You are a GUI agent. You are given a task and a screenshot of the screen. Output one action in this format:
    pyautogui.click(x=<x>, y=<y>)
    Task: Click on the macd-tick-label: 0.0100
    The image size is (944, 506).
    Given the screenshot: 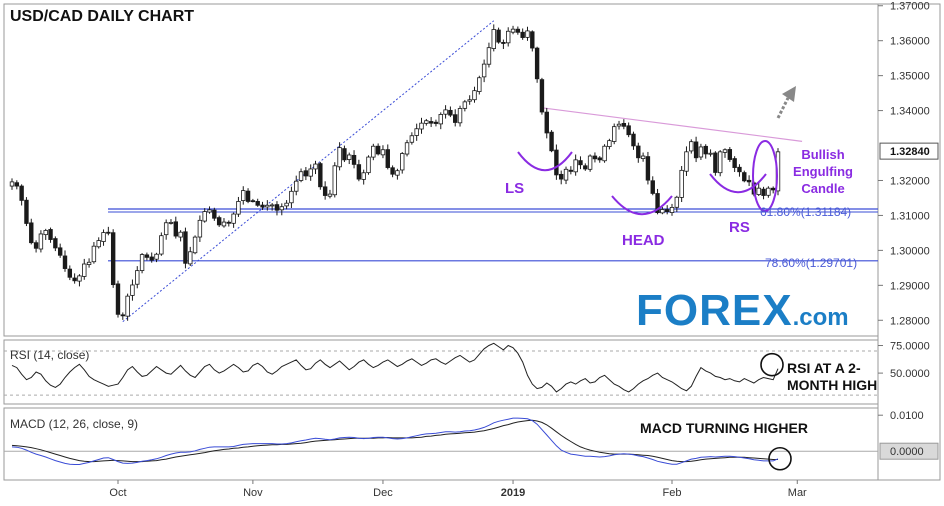 What is the action you would take?
    pyautogui.click(x=907, y=416)
    